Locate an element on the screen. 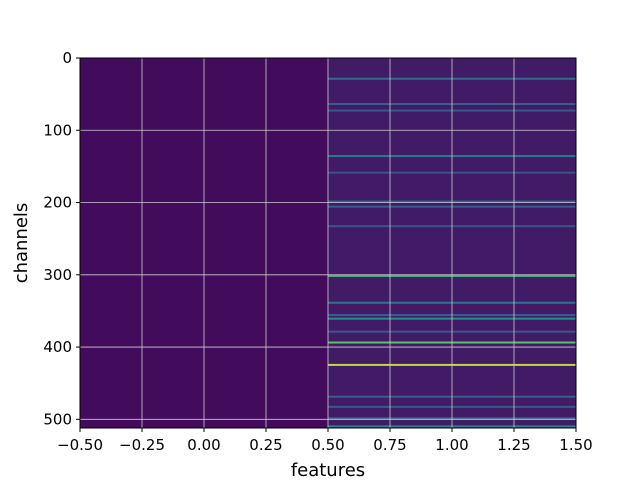  x-tick-label: −0.25 is located at coordinates (142, 445).